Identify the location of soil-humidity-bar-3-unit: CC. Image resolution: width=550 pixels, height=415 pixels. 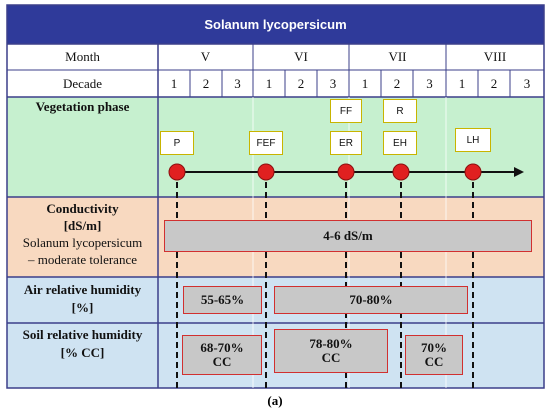
(434, 361).